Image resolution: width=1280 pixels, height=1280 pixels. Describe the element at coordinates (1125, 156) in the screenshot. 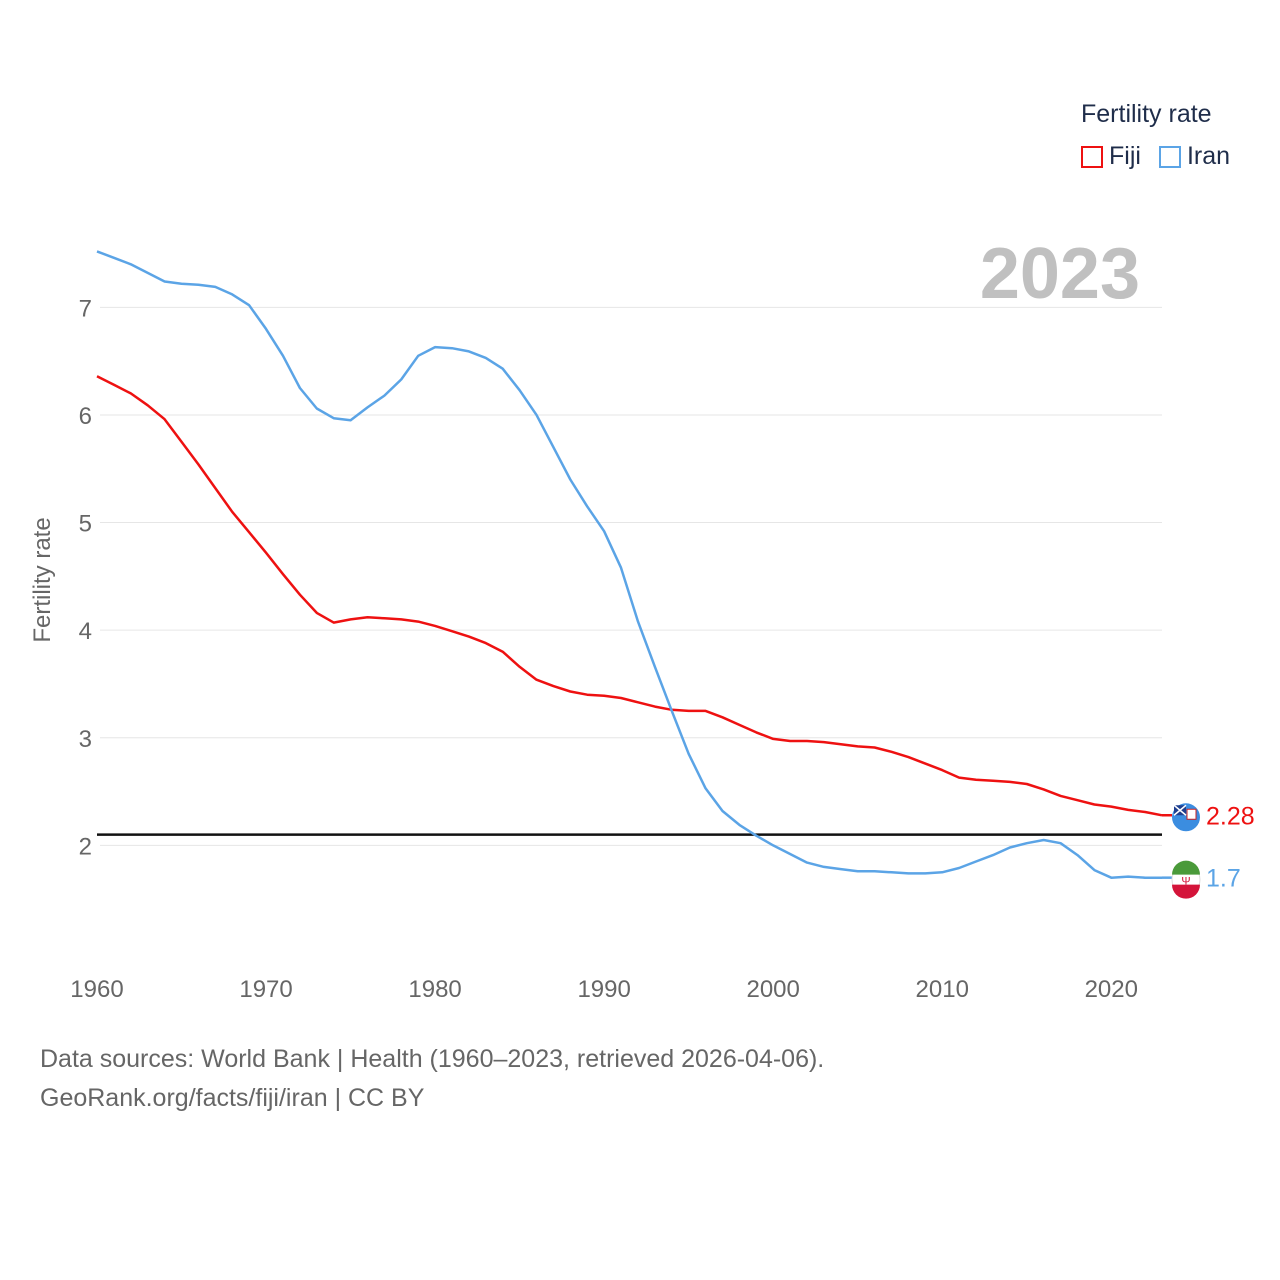

I see `legend-label-fiji: Fiji` at that location.